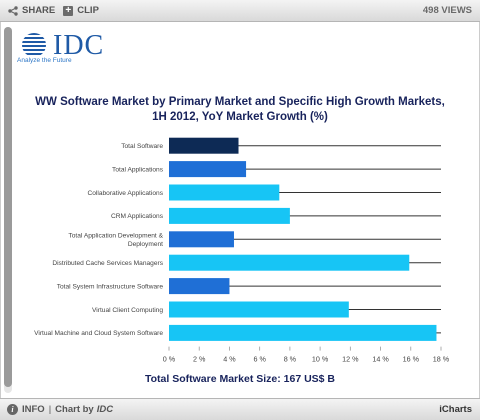 This screenshot has width=480, height=420. Describe the element at coordinates (290, 359) in the screenshot. I see `x-tick-label: 8 %` at that location.